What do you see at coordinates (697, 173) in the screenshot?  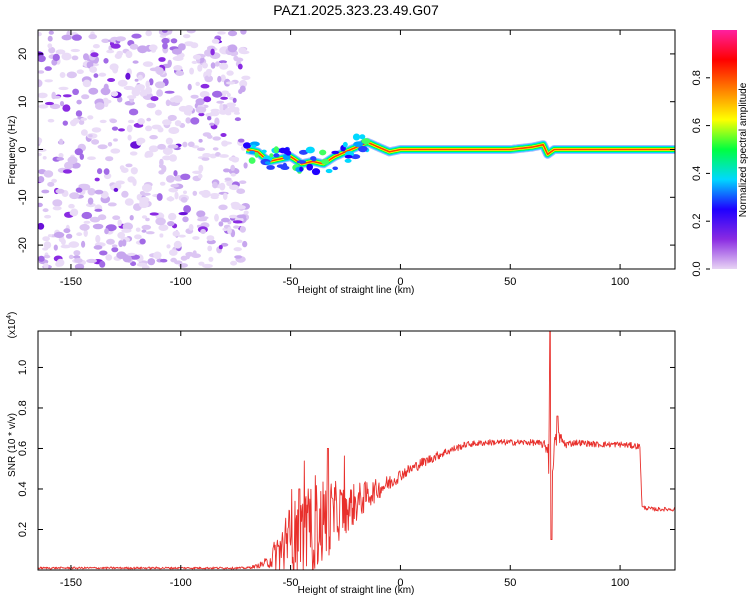 I see `colorbar-tick-label: 0.4` at bounding box center [697, 173].